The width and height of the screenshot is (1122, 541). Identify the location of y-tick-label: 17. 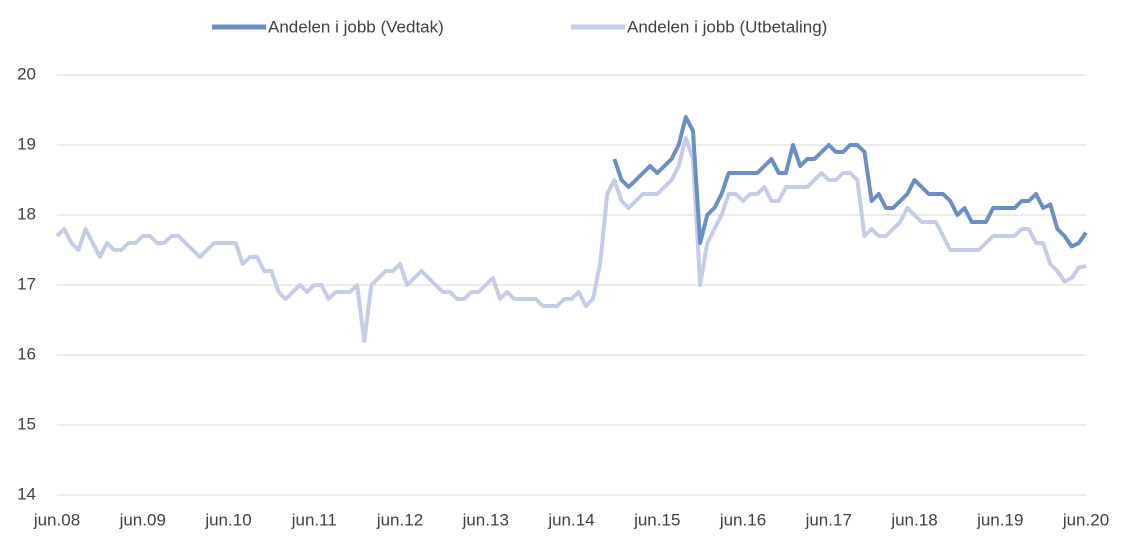
(26, 283).